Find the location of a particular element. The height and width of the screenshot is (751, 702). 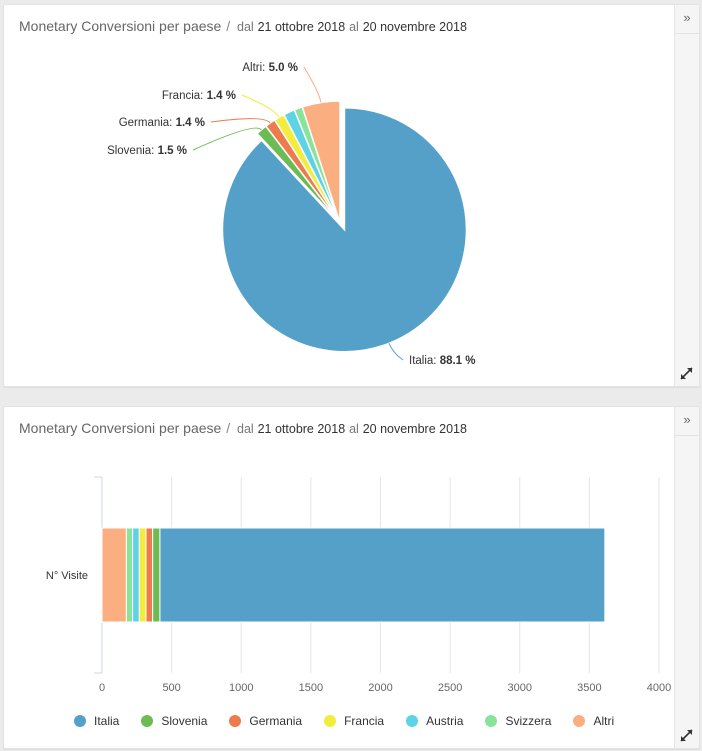

x-tick-label: 1000 is located at coordinates (241, 688).